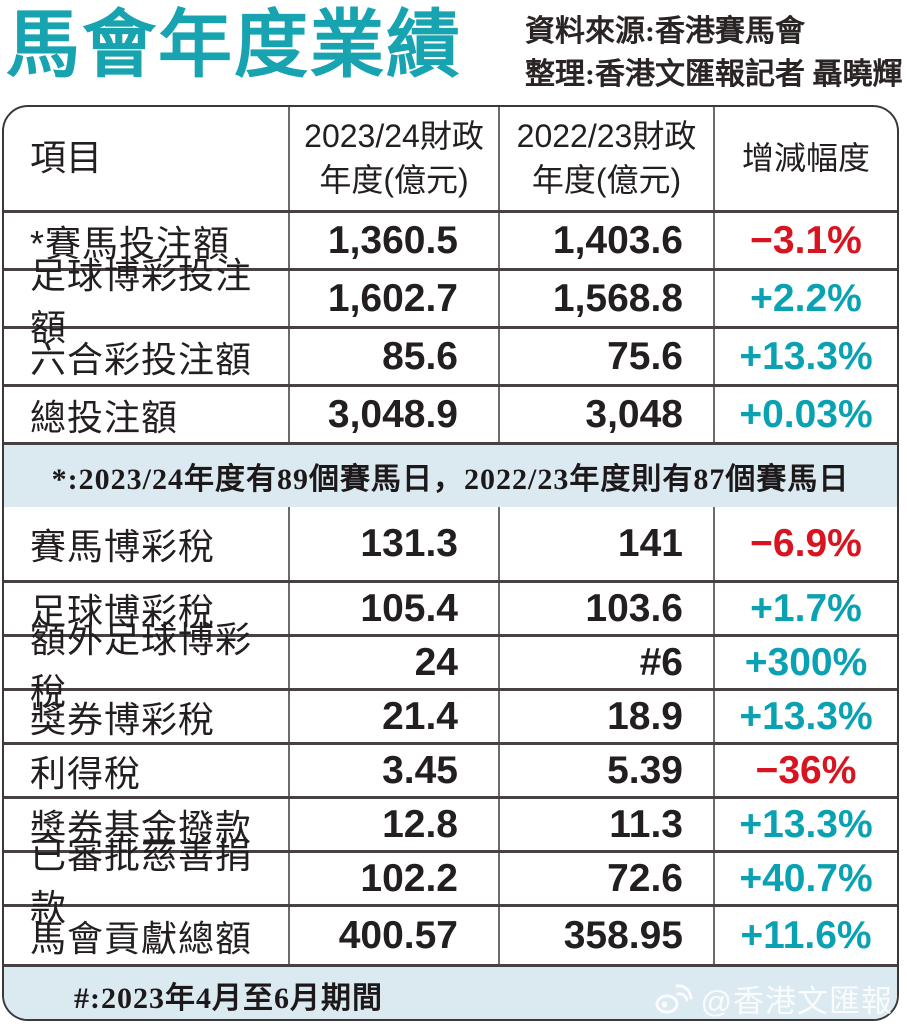 Image resolution: width=907 pixels, height=1029 pixels. I want to click on table-row: 獎券博彩稅 21.4 18.9 +13.3%, so click(450, 718).